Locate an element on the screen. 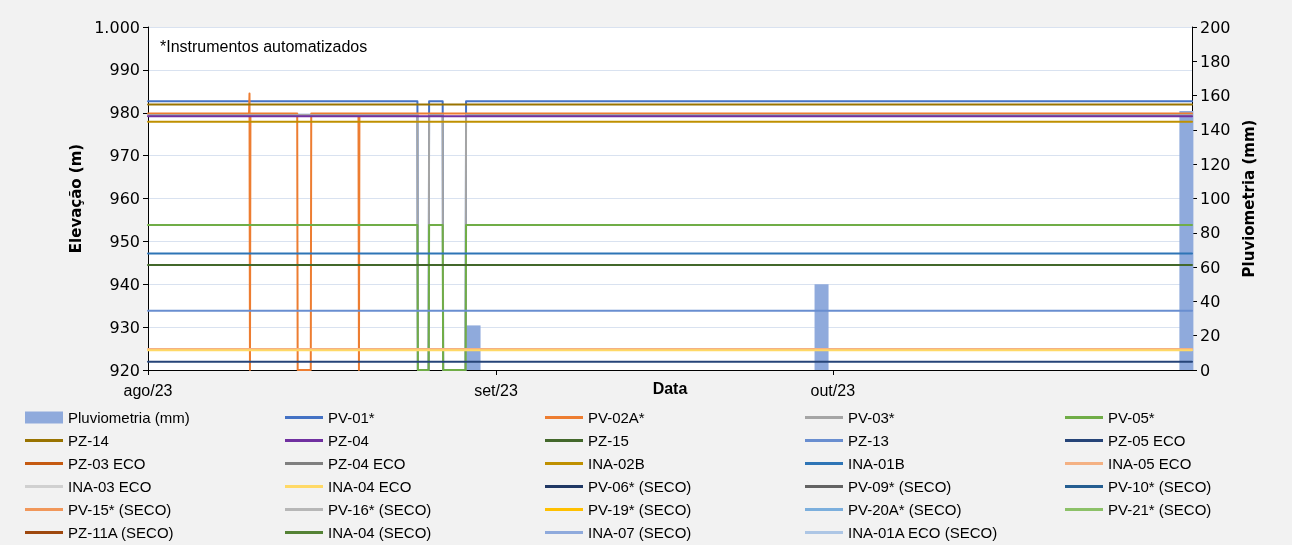 The height and width of the screenshot is (545, 1292). y2-tick-label: 160 is located at coordinates (1215, 96).